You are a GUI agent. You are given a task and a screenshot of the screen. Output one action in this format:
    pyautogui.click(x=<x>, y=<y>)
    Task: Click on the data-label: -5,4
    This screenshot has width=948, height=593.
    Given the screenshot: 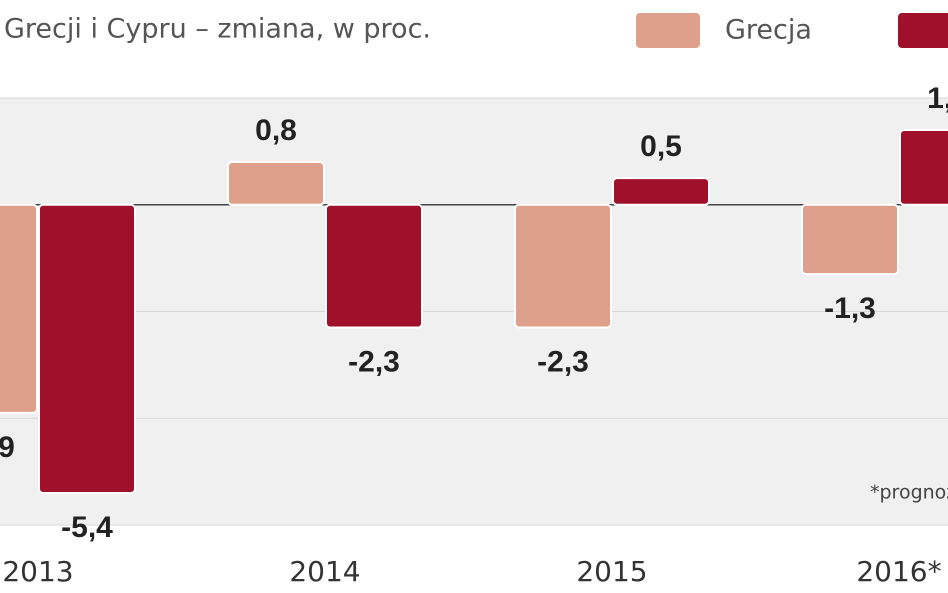 What is the action you would take?
    pyautogui.click(x=87, y=527)
    